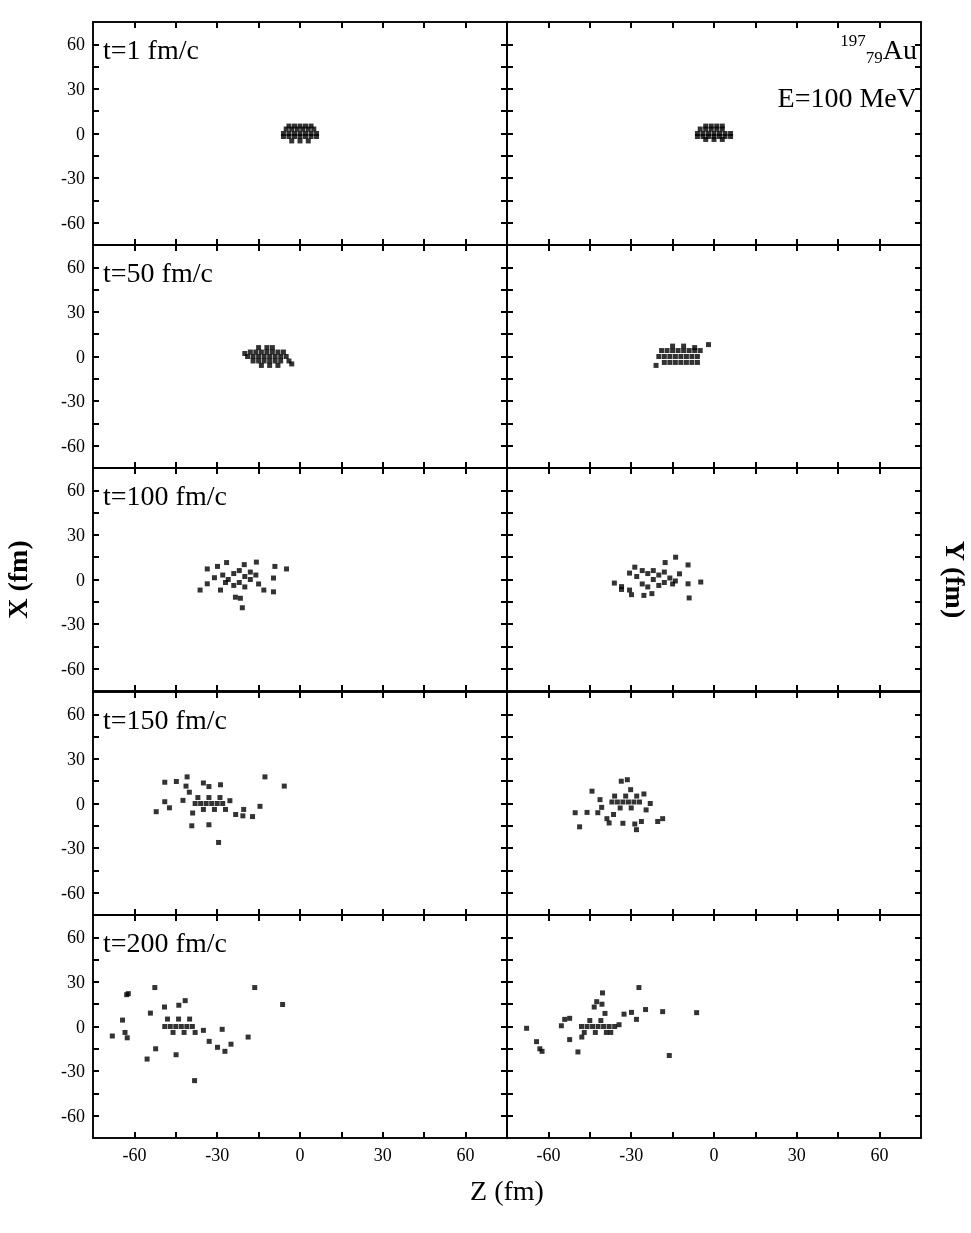  What do you see at coordinates (165, 942) in the screenshot?
I see `annotation: t=200 fm/c` at bounding box center [165, 942].